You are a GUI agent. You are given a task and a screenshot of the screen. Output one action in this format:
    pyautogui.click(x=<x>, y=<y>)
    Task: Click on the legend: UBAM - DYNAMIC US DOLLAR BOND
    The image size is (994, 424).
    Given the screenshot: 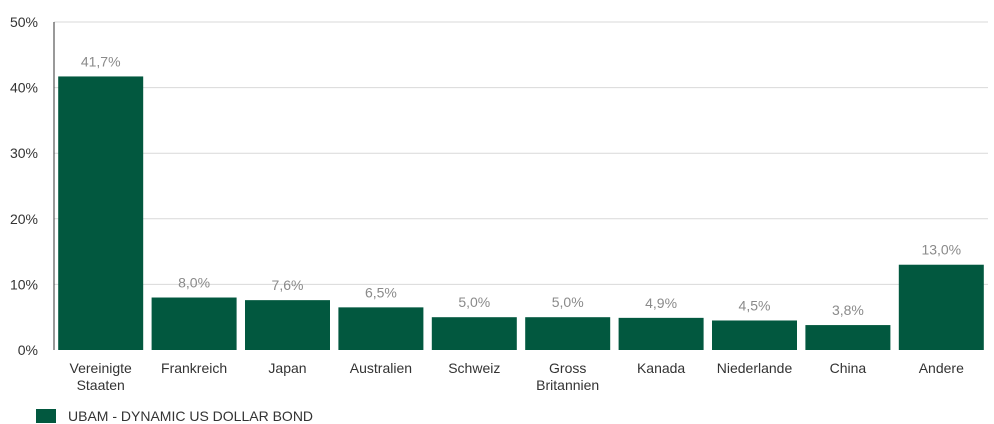 What is the action you would take?
    pyautogui.click(x=174, y=416)
    